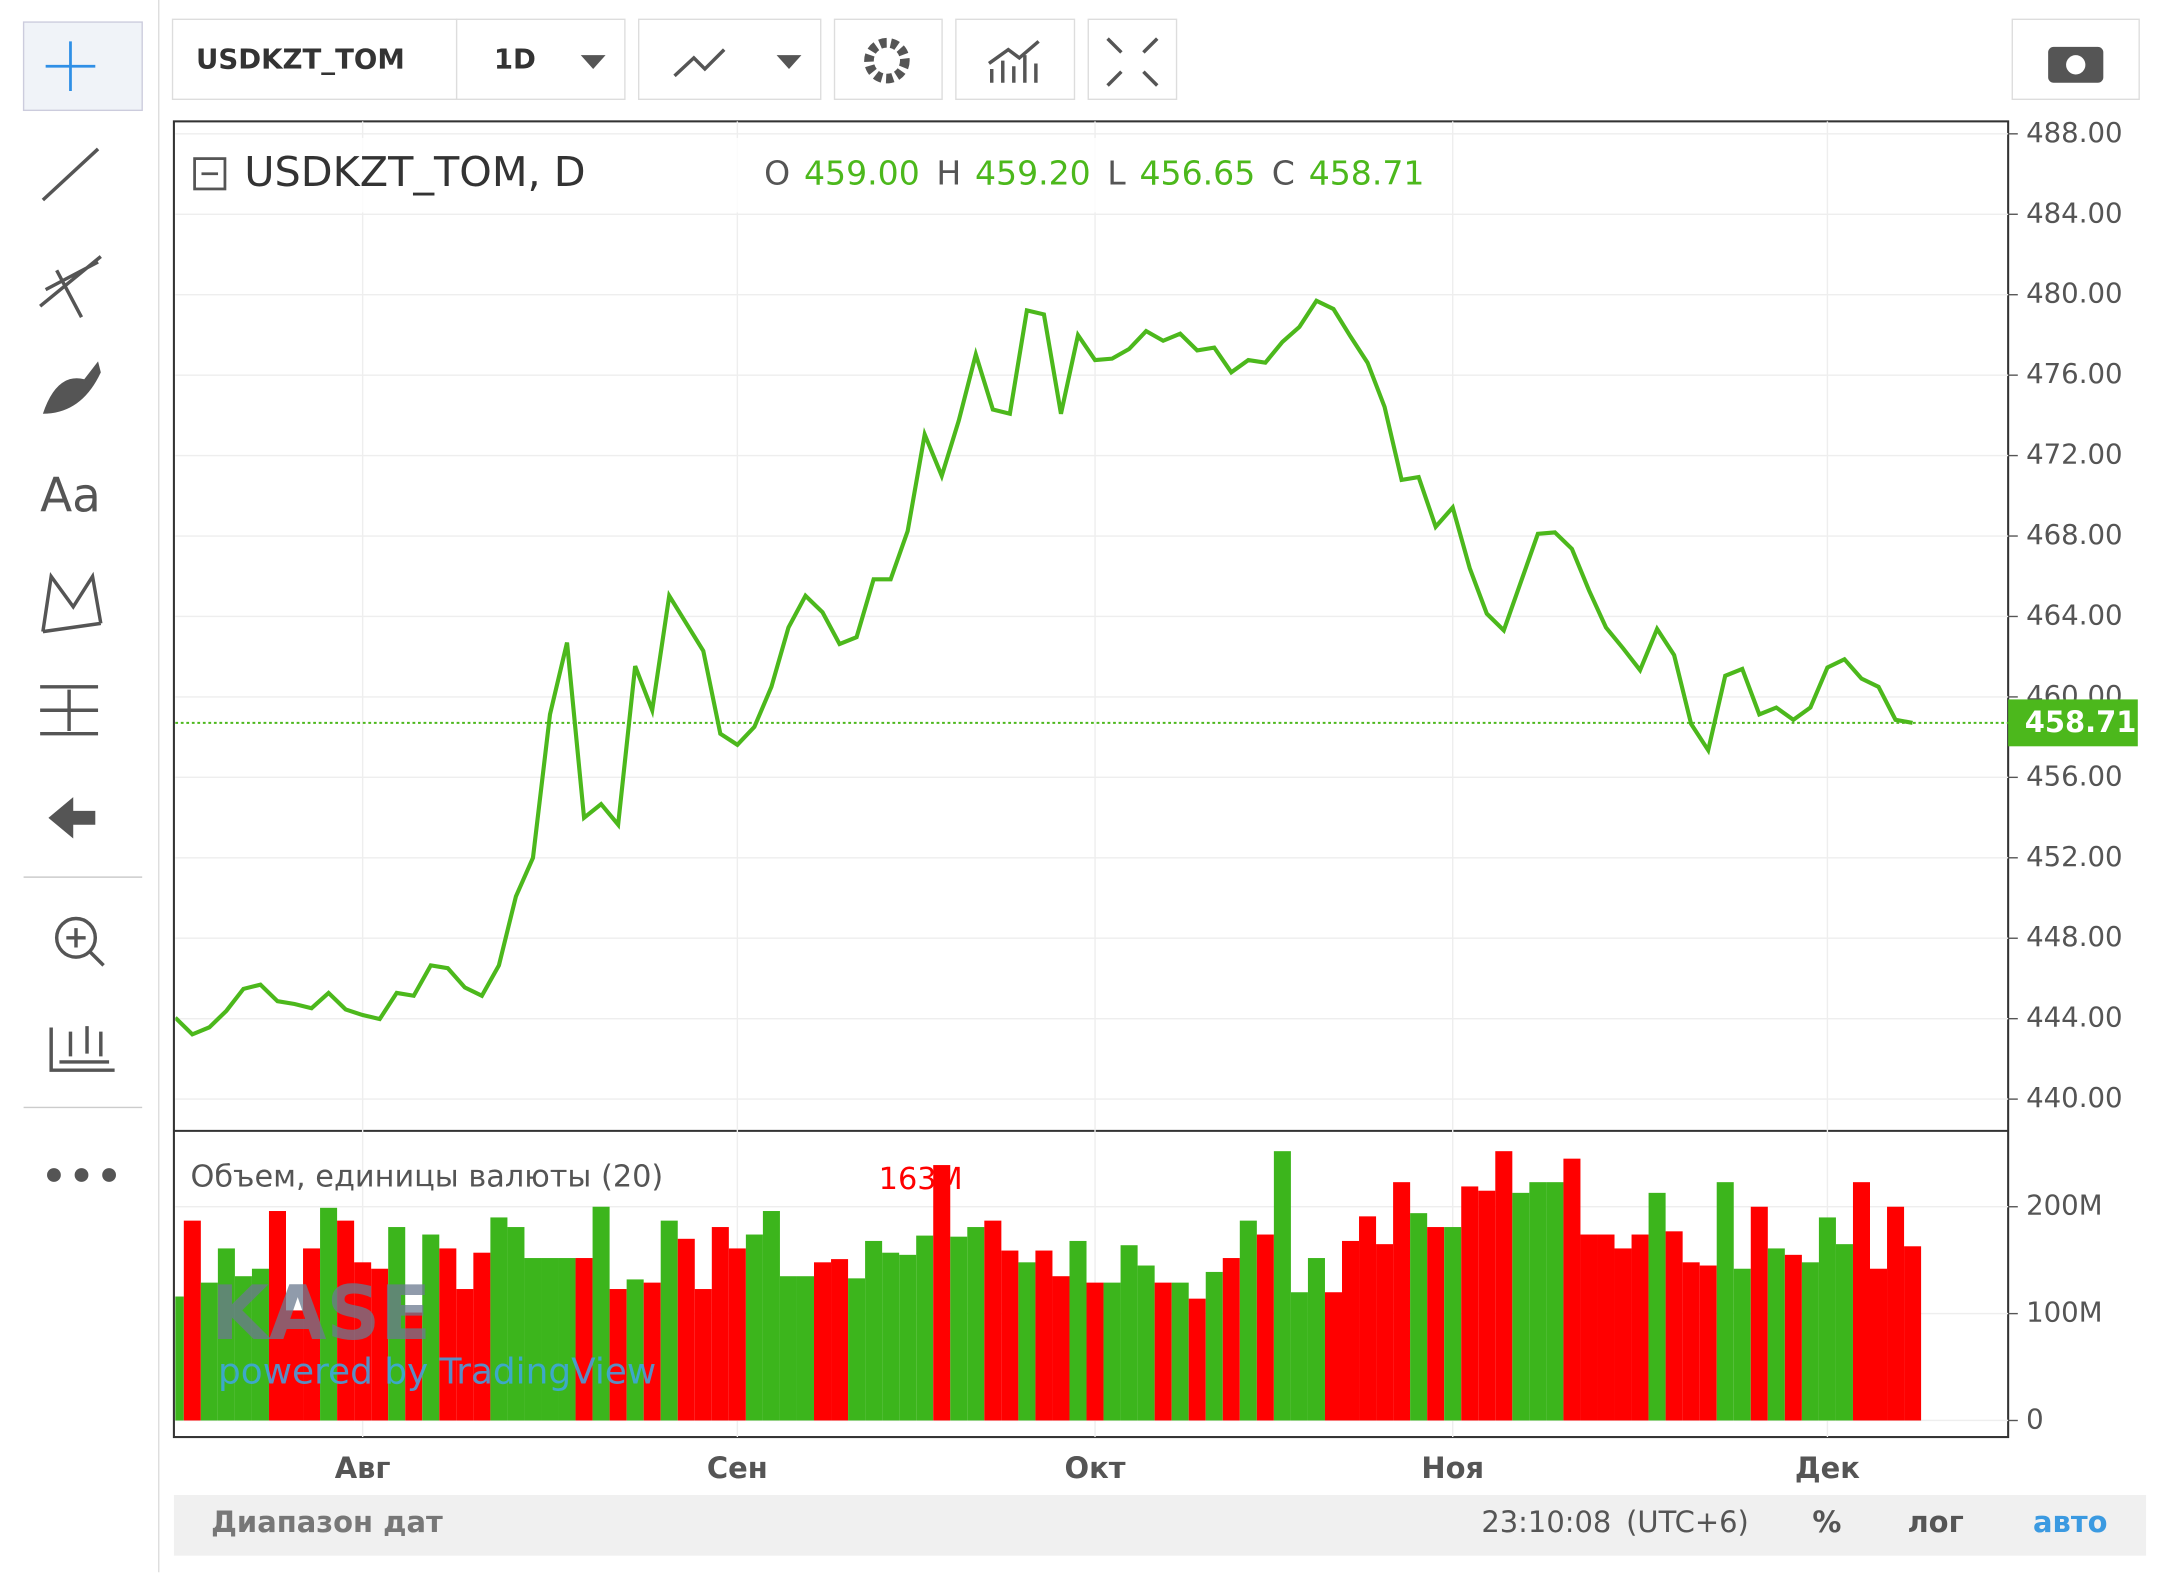 This screenshot has width=2160, height=1586. Describe the element at coordinates (2076, 65) in the screenshot. I see `camera-lens` at that location.